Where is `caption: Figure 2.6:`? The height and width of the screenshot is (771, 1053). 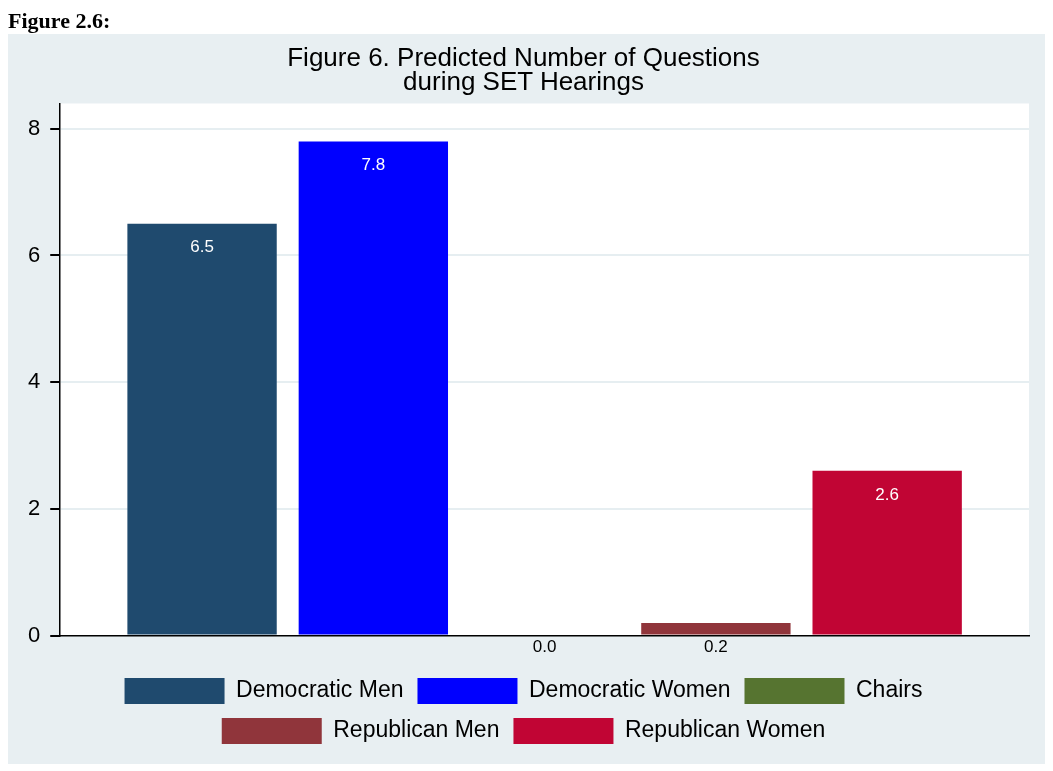 caption: Figure 2.6: is located at coordinates (60, 21).